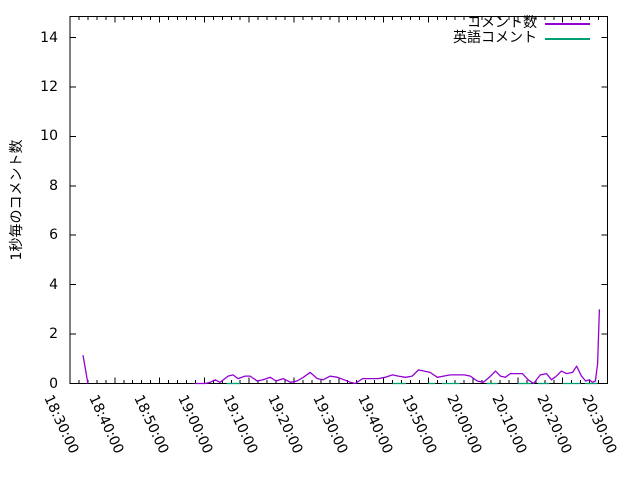  Describe the element at coordinates (49, 86) in the screenshot. I see `y-tick-label: 12` at that location.